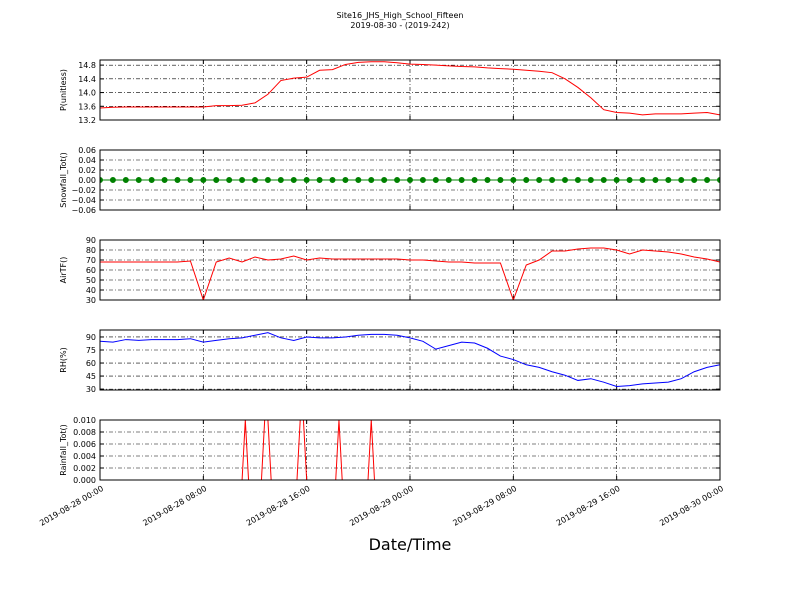 The image size is (800, 600). What do you see at coordinates (87, 106) in the screenshot?
I see `y-tick-label: 13.6` at bounding box center [87, 106].